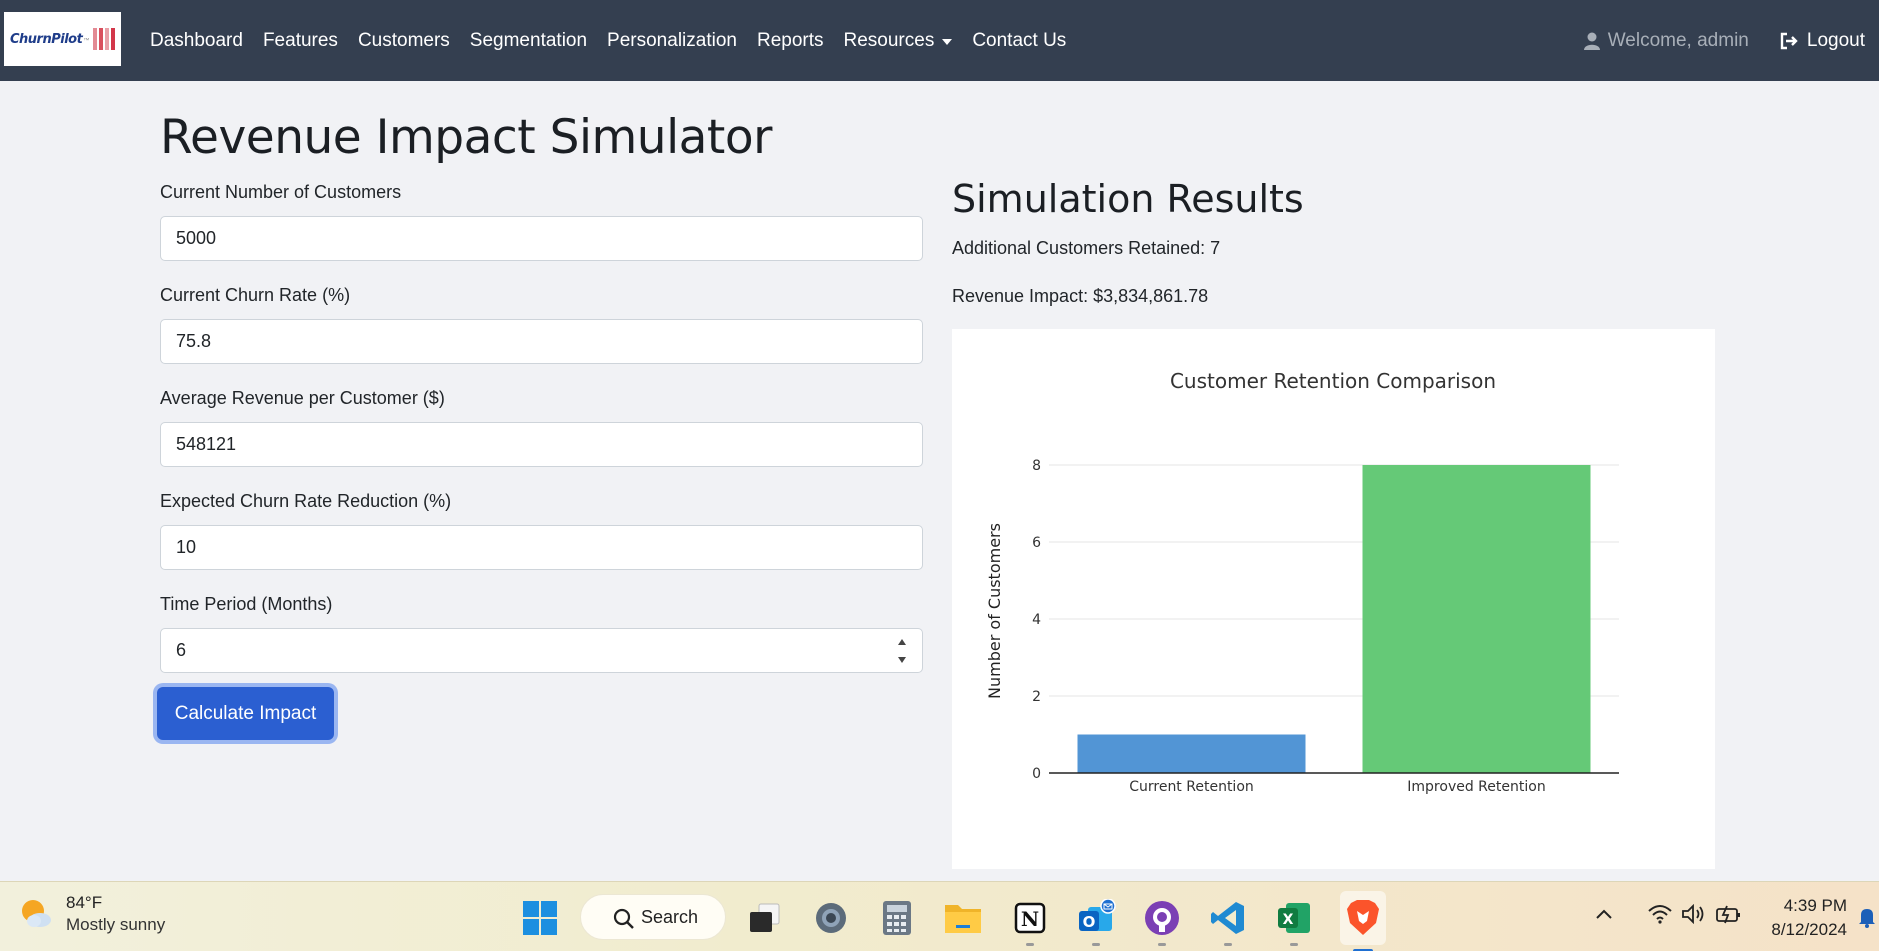  Describe the element at coordinates (1363, 917) in the screenshot. I see `brave-lion-icon` at that location.